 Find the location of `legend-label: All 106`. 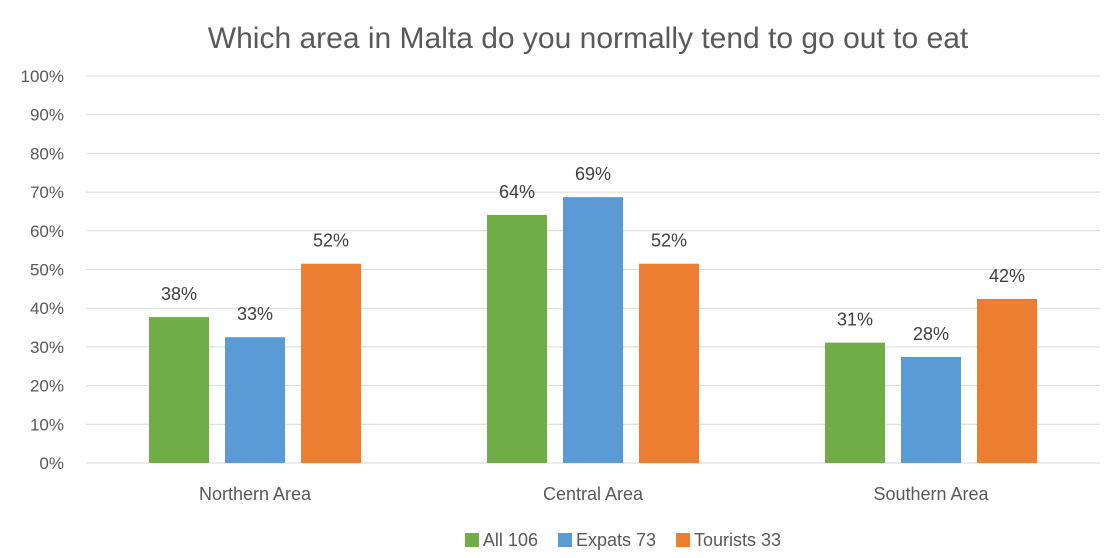

legend-label: All 106 is located at coordinates (510, 540).